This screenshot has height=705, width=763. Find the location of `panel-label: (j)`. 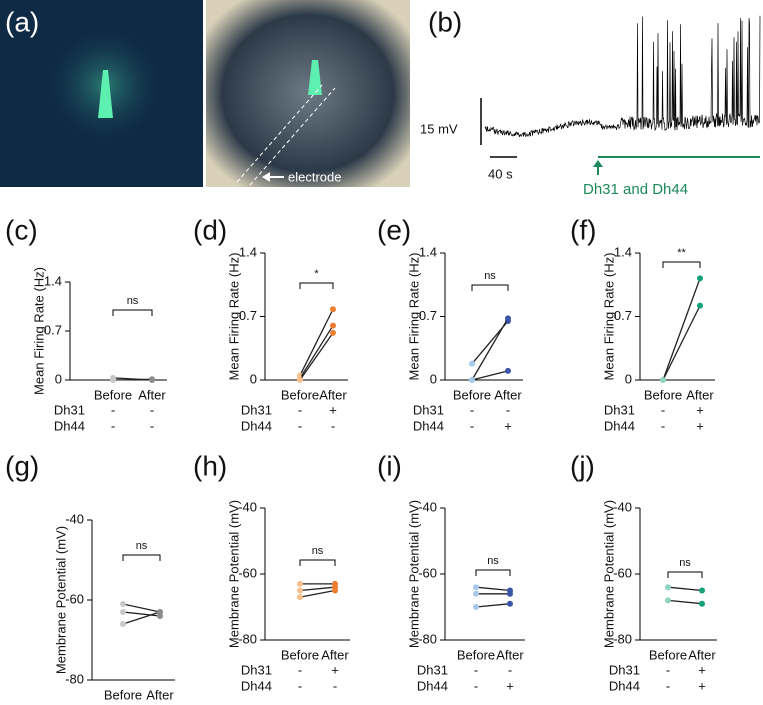

panel-label: (j) is located at coordinates (582, 465).